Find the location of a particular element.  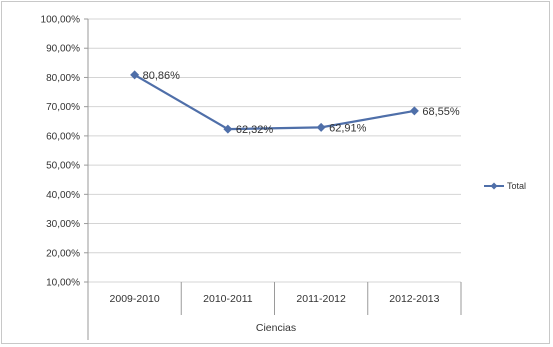

y-tick-label: 70,00% is located at coordinates (63, 107).